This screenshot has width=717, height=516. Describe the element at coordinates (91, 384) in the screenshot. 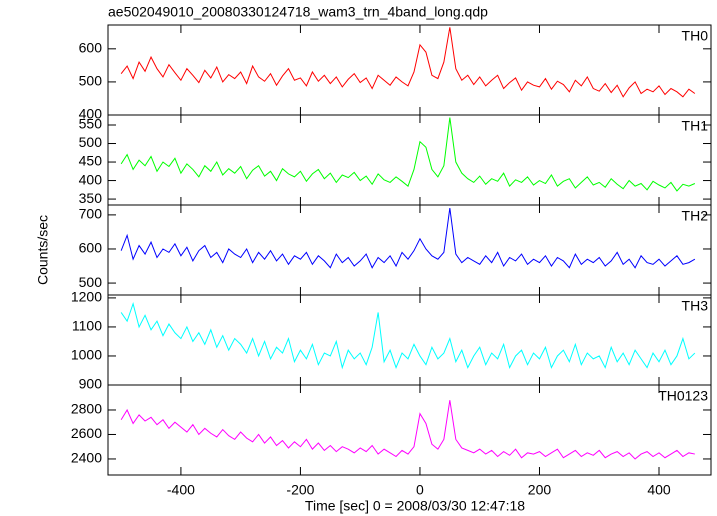

I see `y-tick-label: 900` at that location.